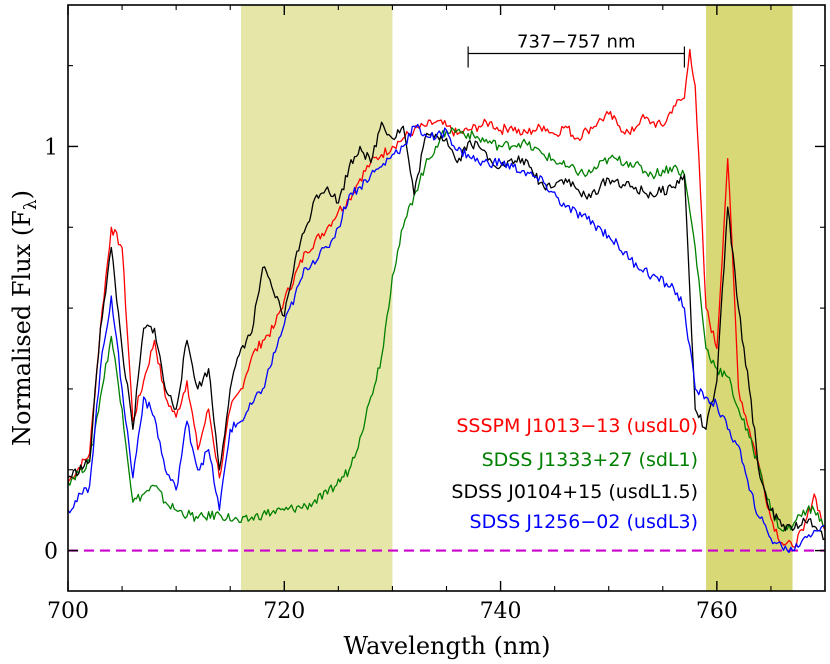 The height and width of the screenshot is (664, 830). What do you see at coordinates (284, 611) in the screenshot?
I see `x-tick-label-720: 720` at bounding box center [284, 611].